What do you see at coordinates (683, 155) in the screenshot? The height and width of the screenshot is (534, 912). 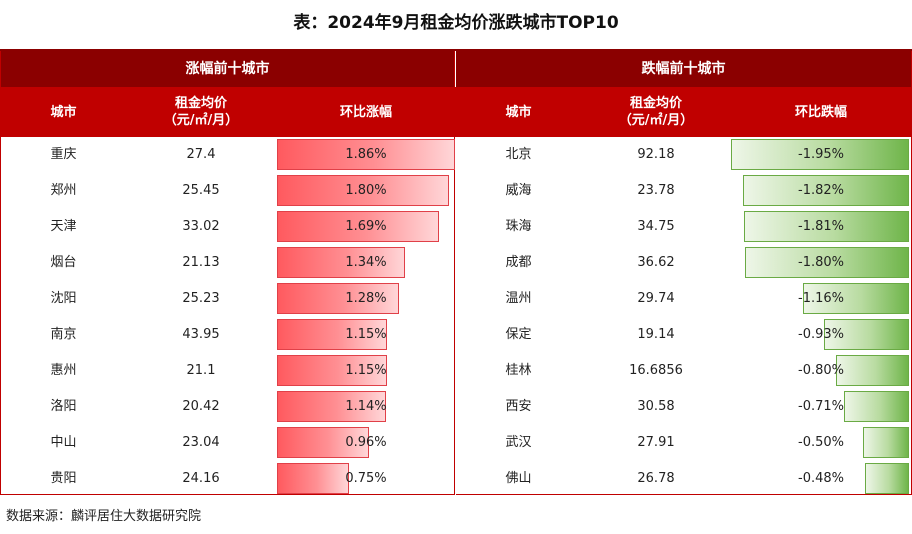 I see `fall-table-row: 北京 92.18 -1.95%` at bounding box center [683, 155].